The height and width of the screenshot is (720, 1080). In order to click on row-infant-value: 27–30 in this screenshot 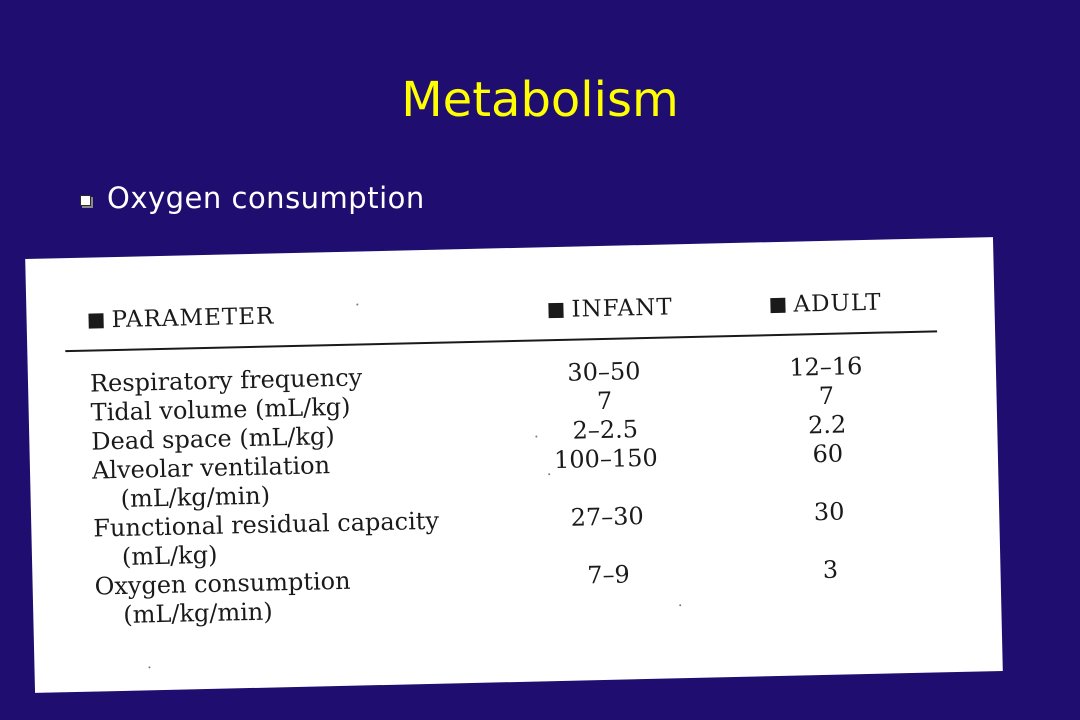, I will do `click(607, 517)`.